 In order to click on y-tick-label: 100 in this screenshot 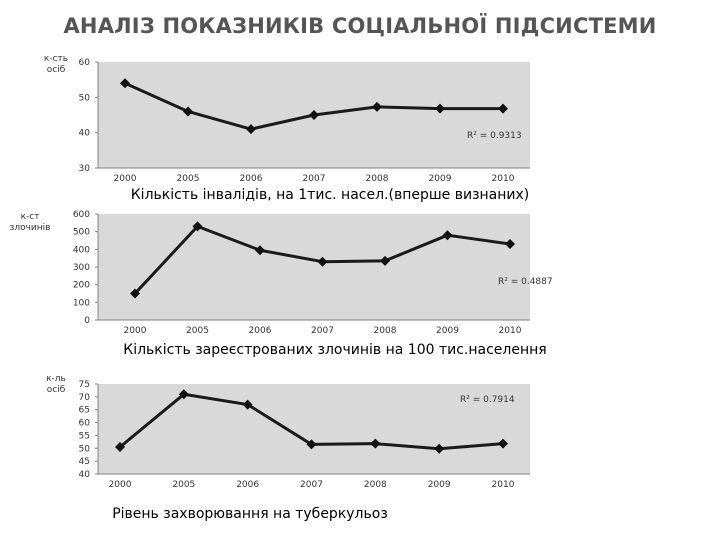, I will do `click(81, 303)`.